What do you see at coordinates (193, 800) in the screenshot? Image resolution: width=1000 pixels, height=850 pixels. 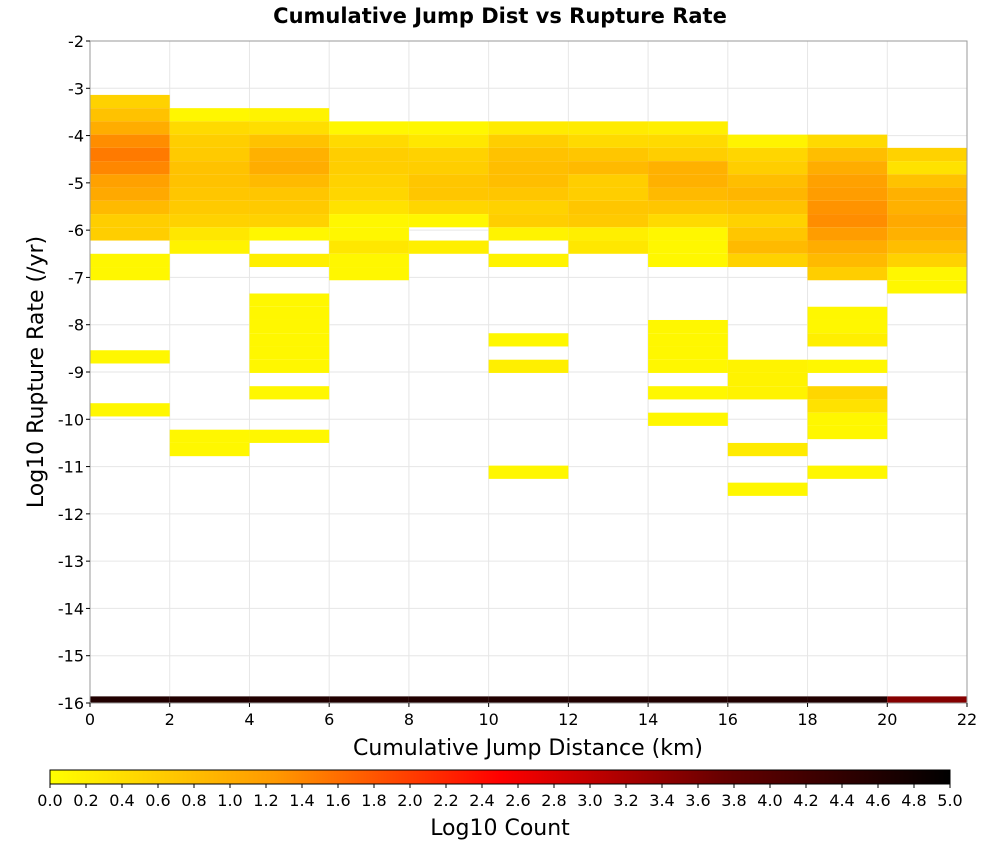 I see `colorbar-tick-label: 0.8` at bounding box center [193, 800].